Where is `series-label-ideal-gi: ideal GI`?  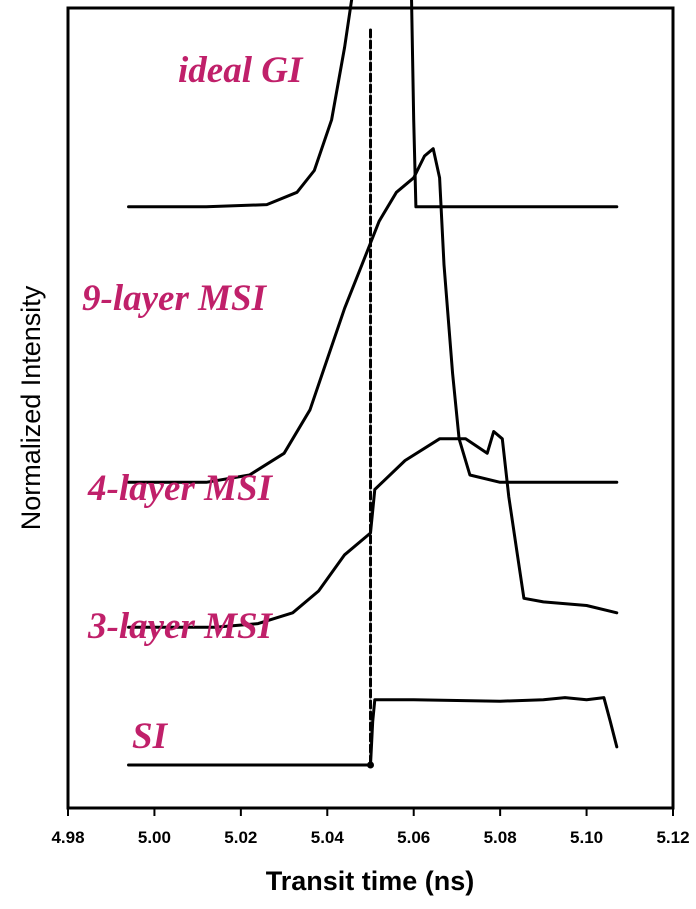
series-label-ideal-gi: ideal GI is located at coordinates (241, 70).